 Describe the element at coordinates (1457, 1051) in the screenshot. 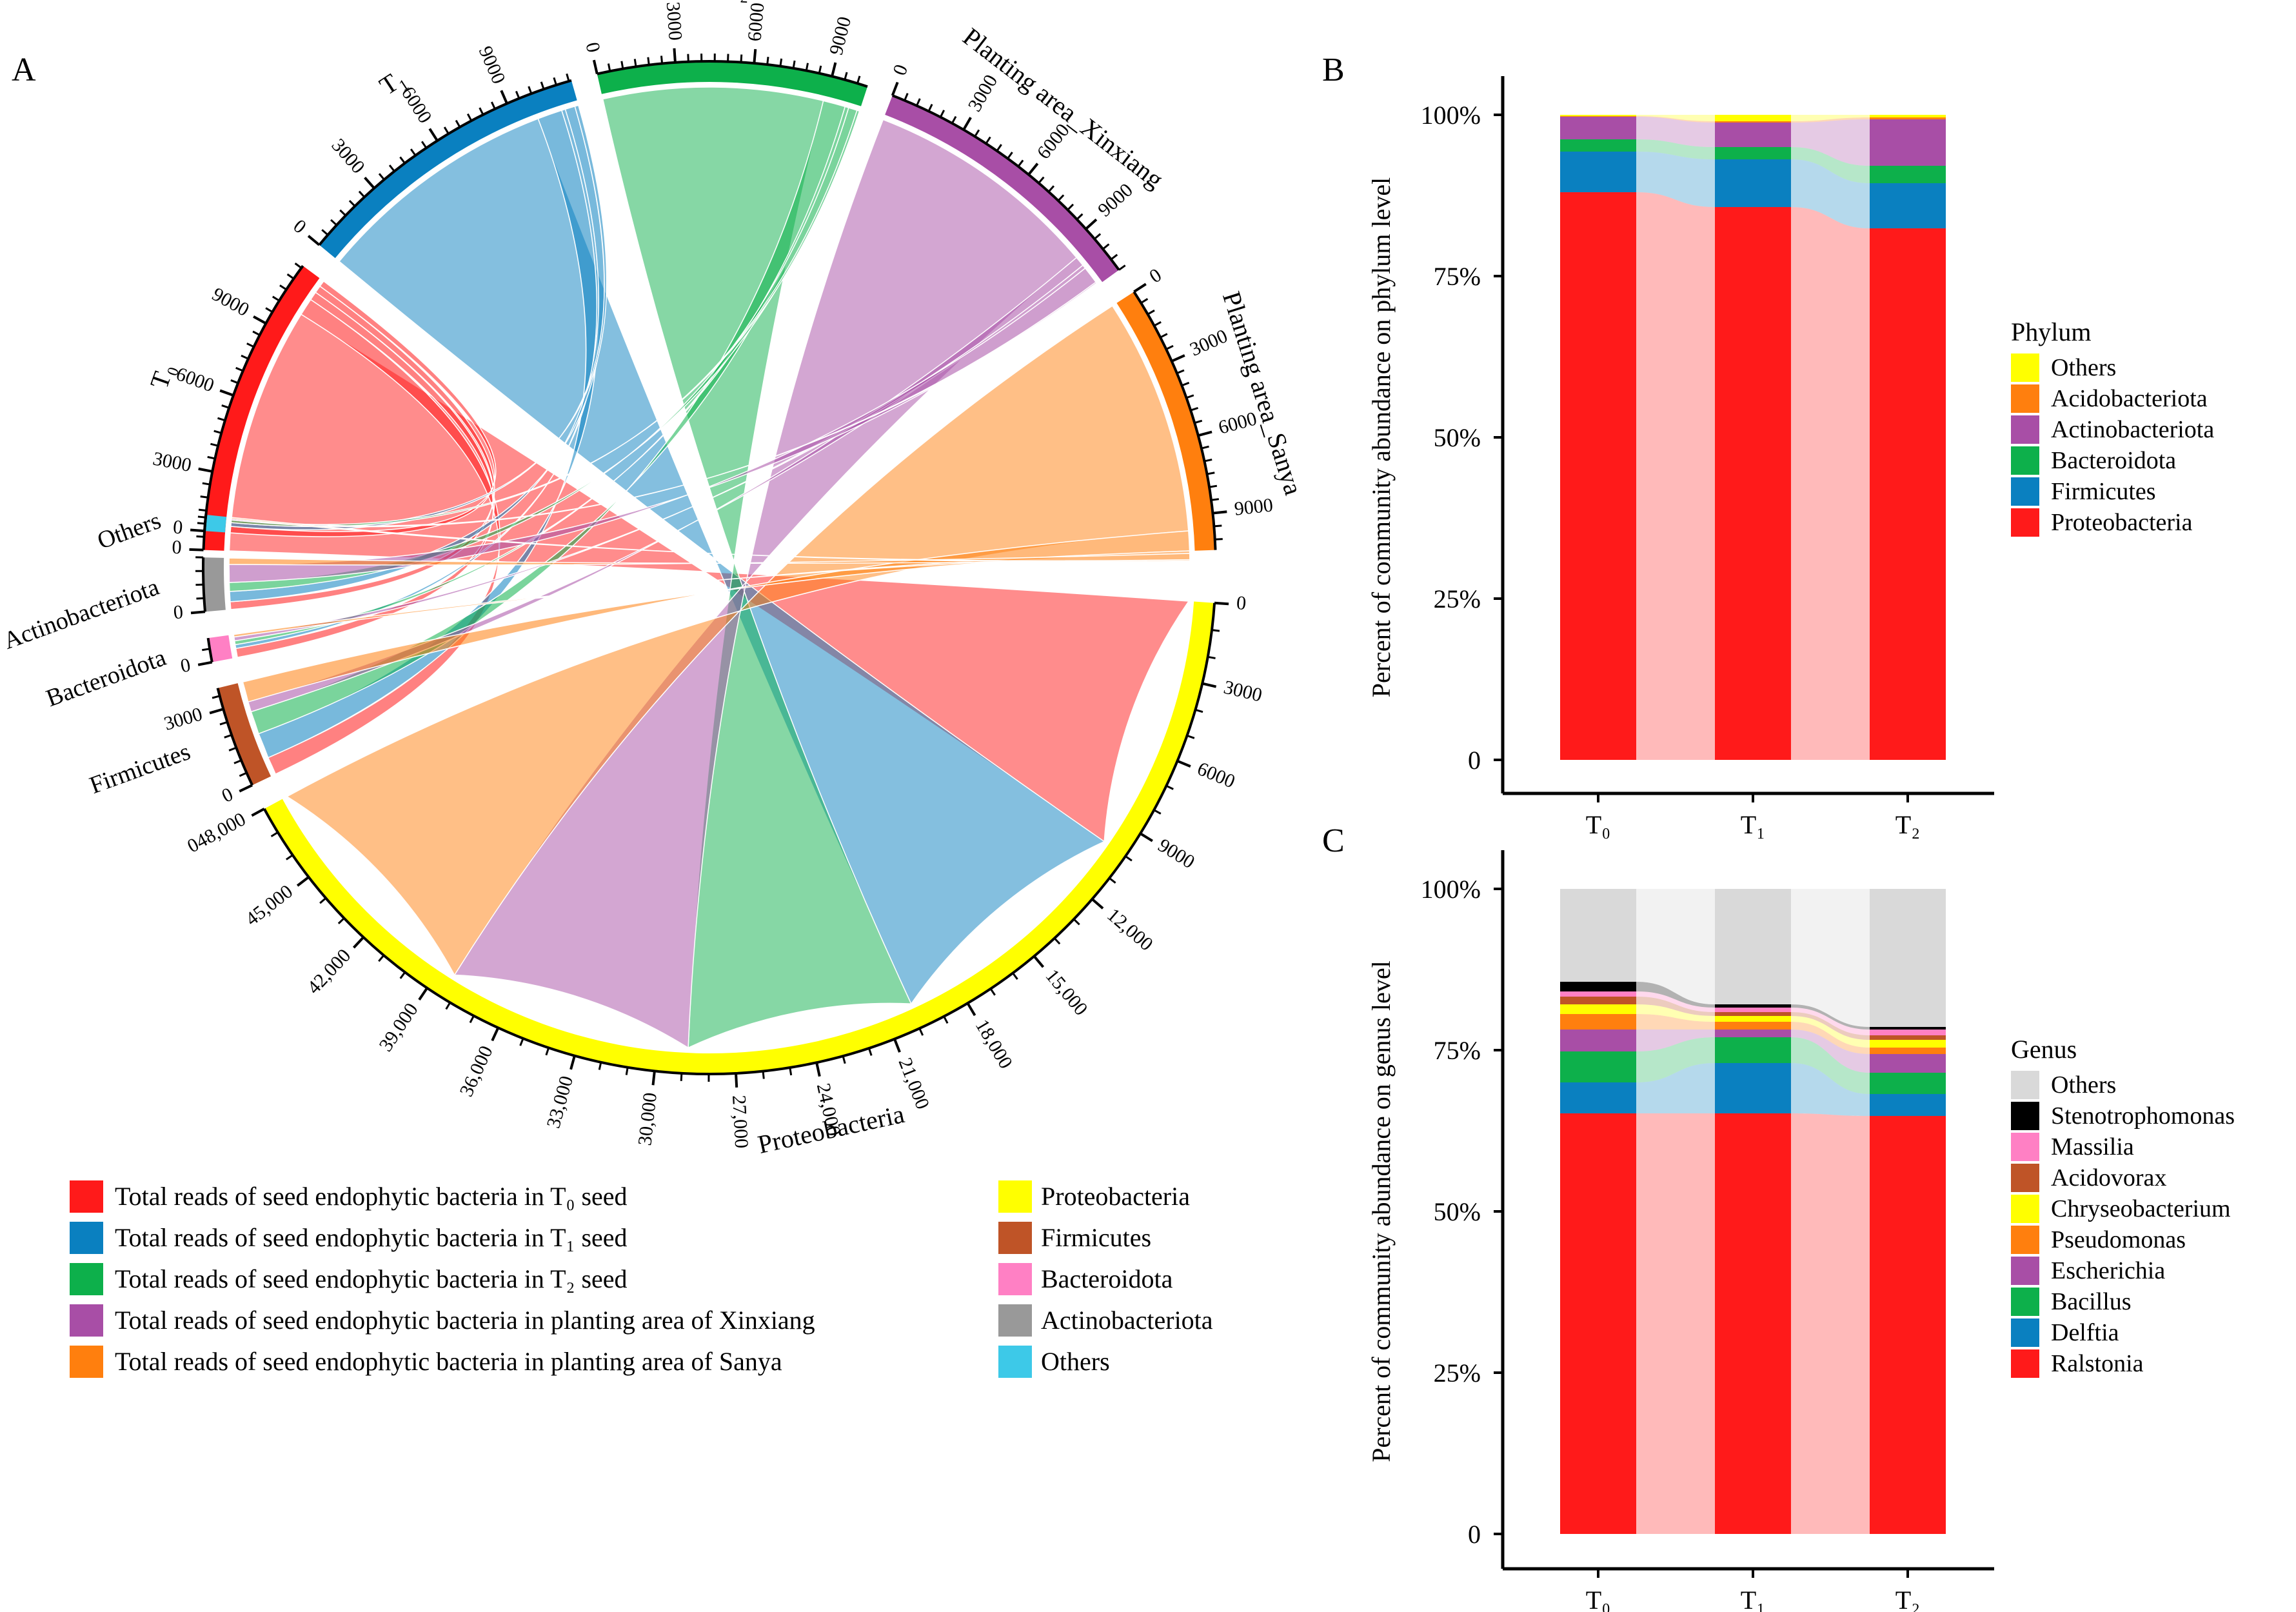

I see `y-tick-label: 75%` at that location.